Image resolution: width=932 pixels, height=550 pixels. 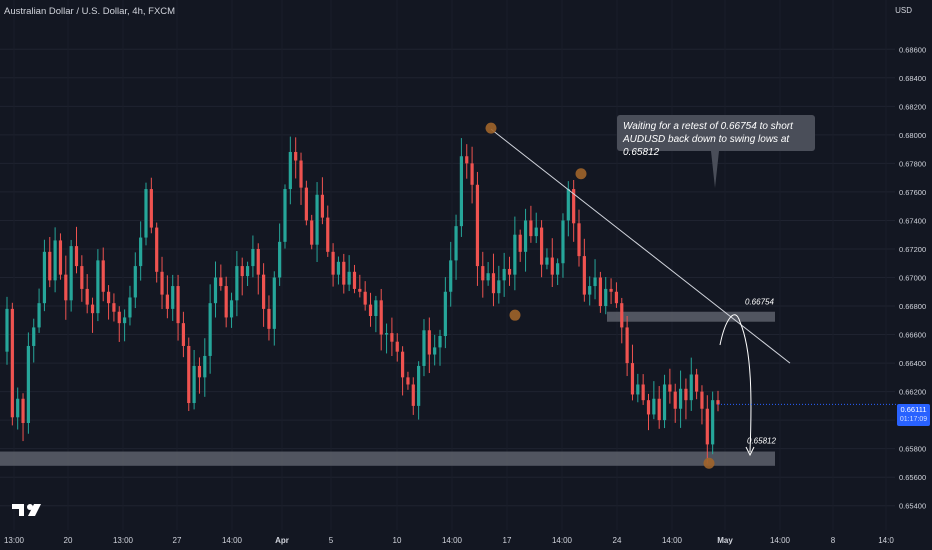 What do you see at coordinates (912, 135) in the screenshot?
I see `price-tick-label: 0.68000` at bounding box center [912, 135].